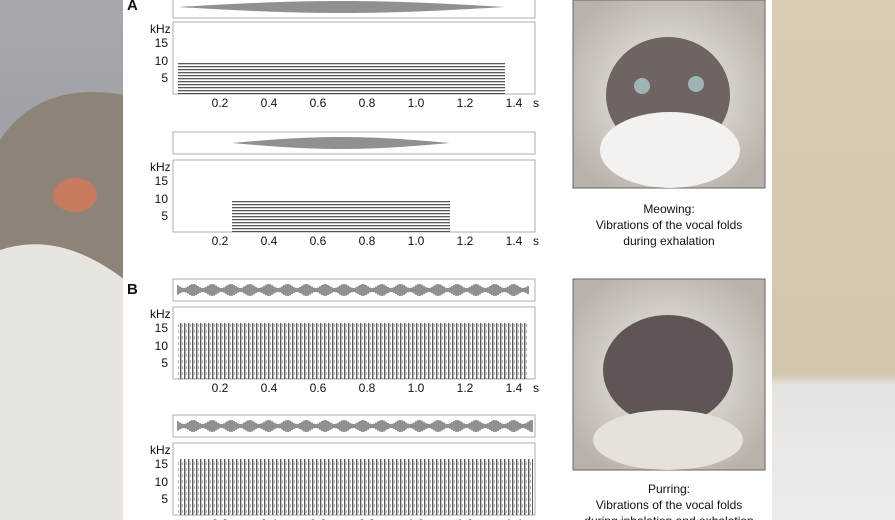 The width and height of the screenshot is (895, 520). Describe the element at coordinates (669, 94) in the screenshot. I see `photo-meow` at that location.